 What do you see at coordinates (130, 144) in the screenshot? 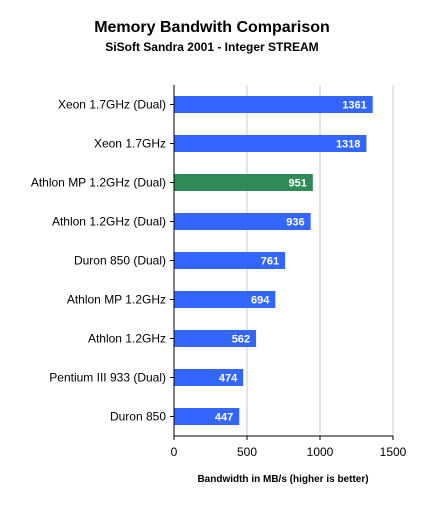
I see `category-label-1: Xeon 1.7GHz` at bounding box center [130, 144].